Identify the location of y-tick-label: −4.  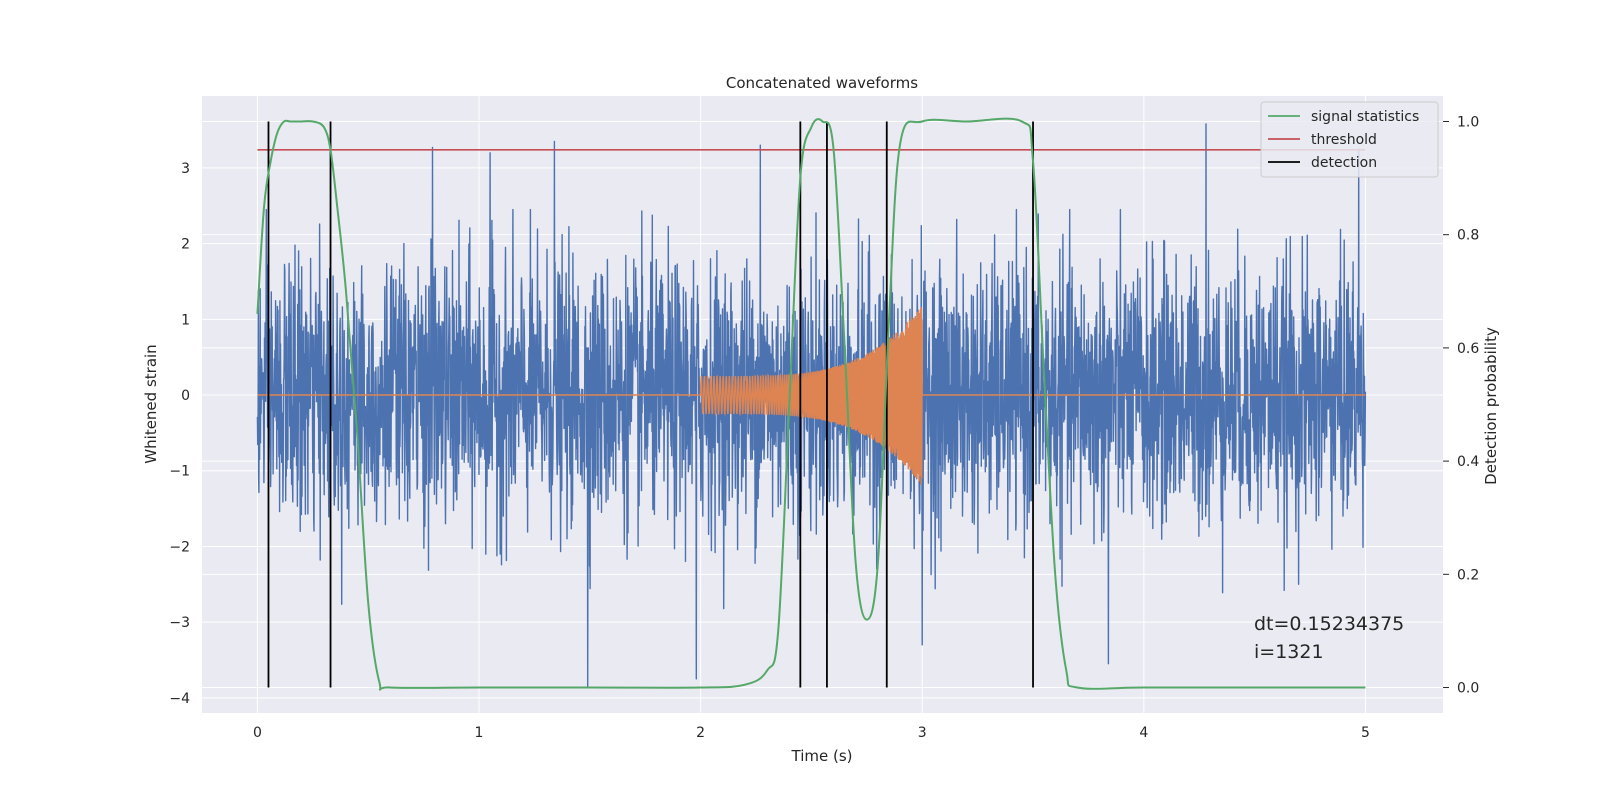
(179, 699).